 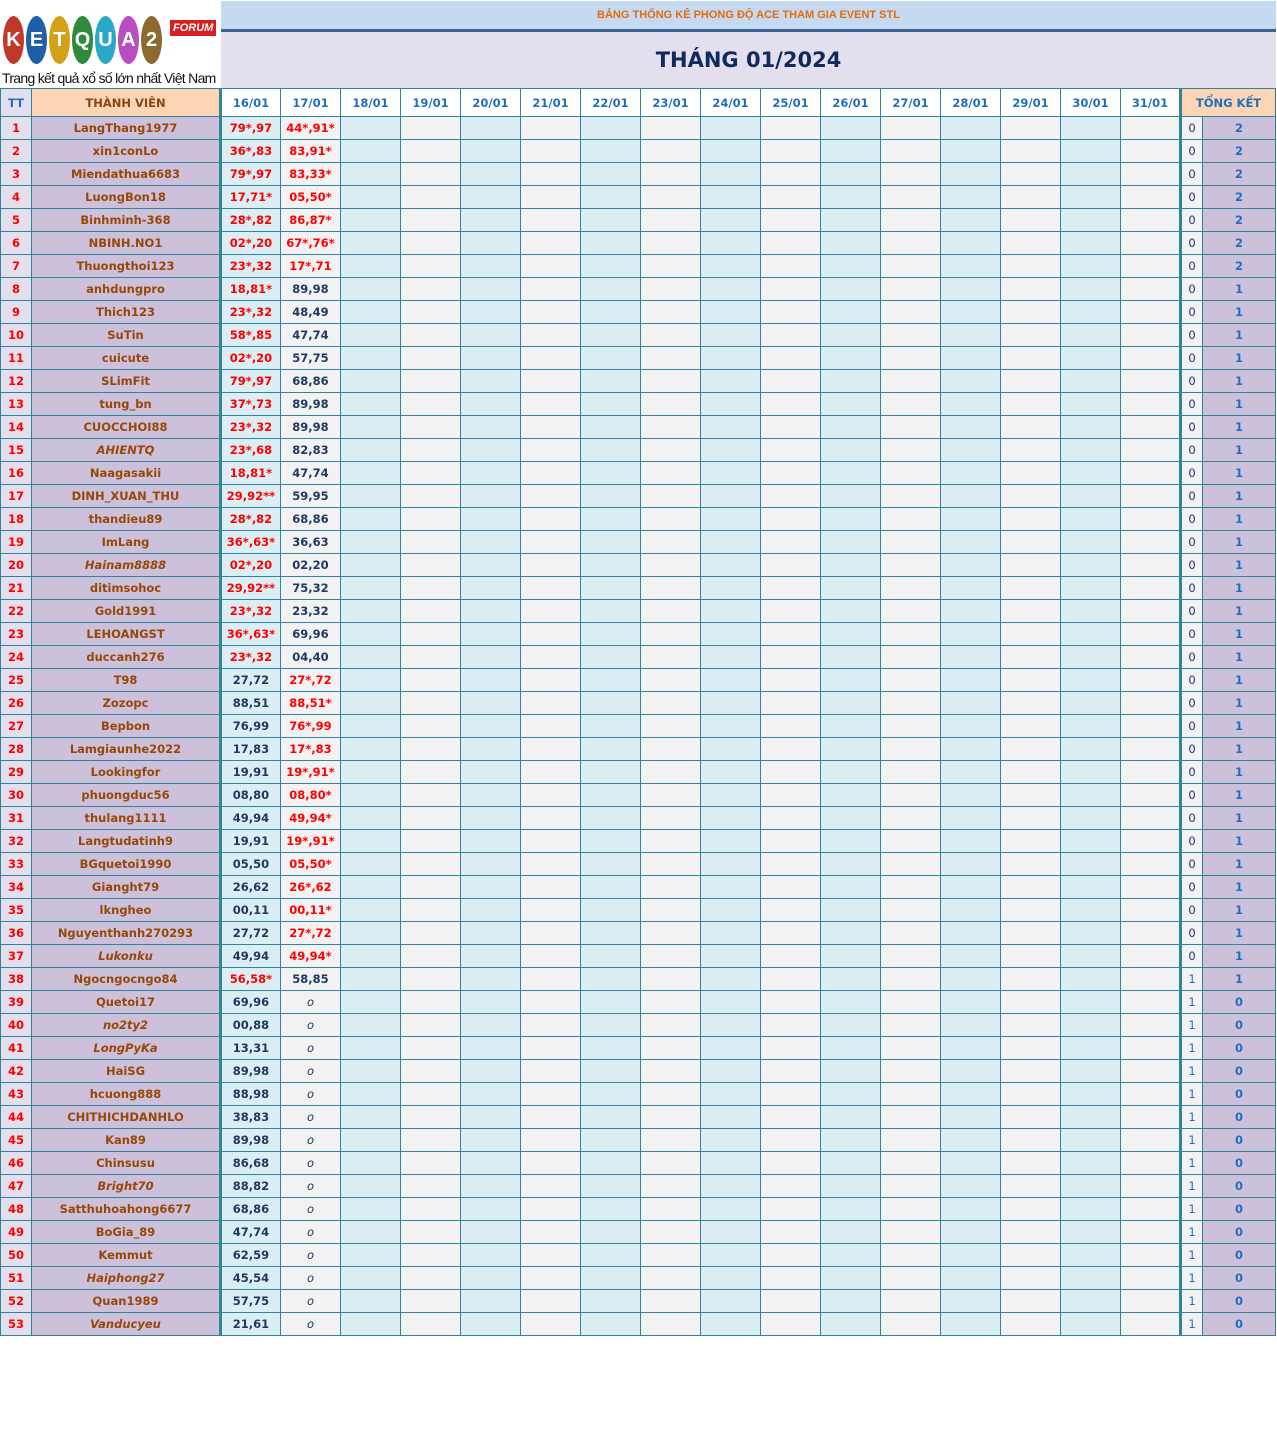 What do you see at coordinates (310, 220) in the screenshot?
I see `result-cell: 86,87*` at bounding box center [310, 220].